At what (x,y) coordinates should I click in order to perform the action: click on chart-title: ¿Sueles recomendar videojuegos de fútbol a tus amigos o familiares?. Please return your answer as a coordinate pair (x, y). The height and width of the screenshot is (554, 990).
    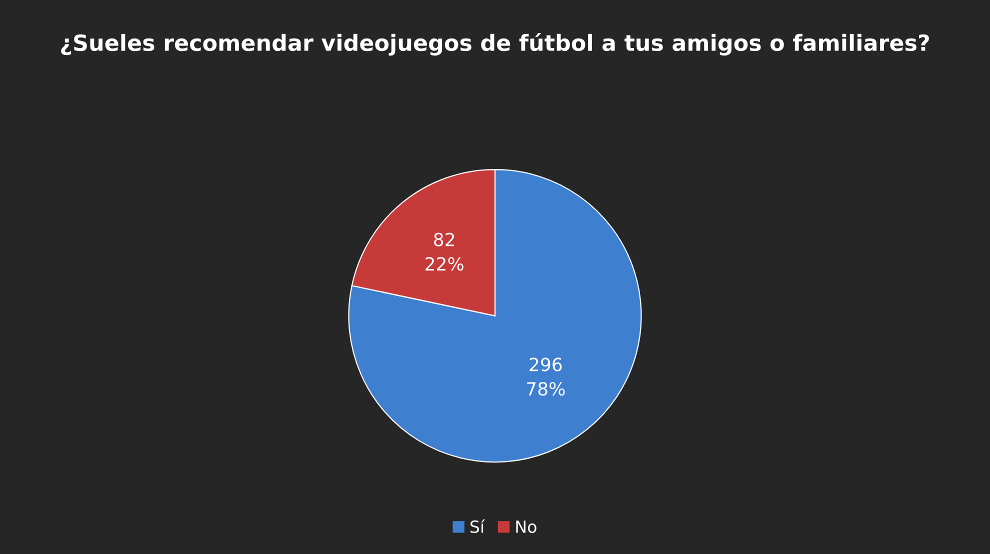
    Looking at the image, I should click on (495, 44).